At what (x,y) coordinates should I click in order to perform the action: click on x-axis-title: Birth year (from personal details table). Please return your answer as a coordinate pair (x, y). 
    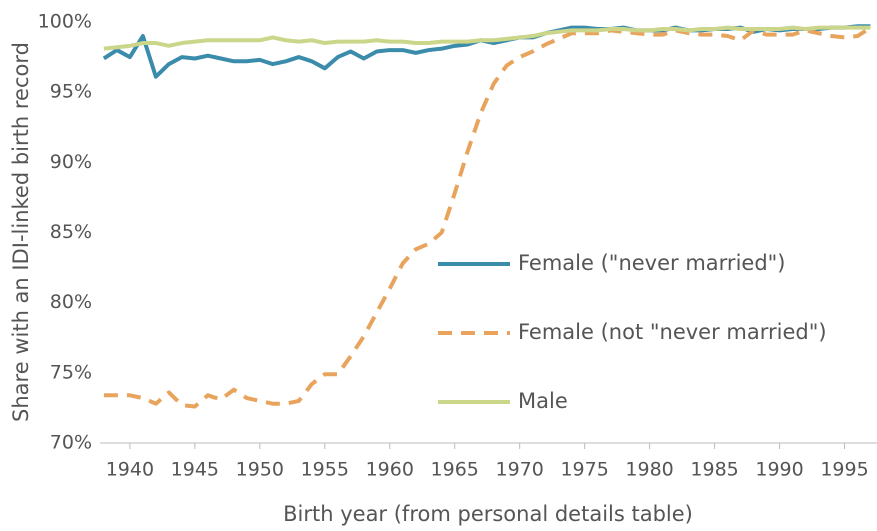
    Looking at the image, I should click on (488, 514).